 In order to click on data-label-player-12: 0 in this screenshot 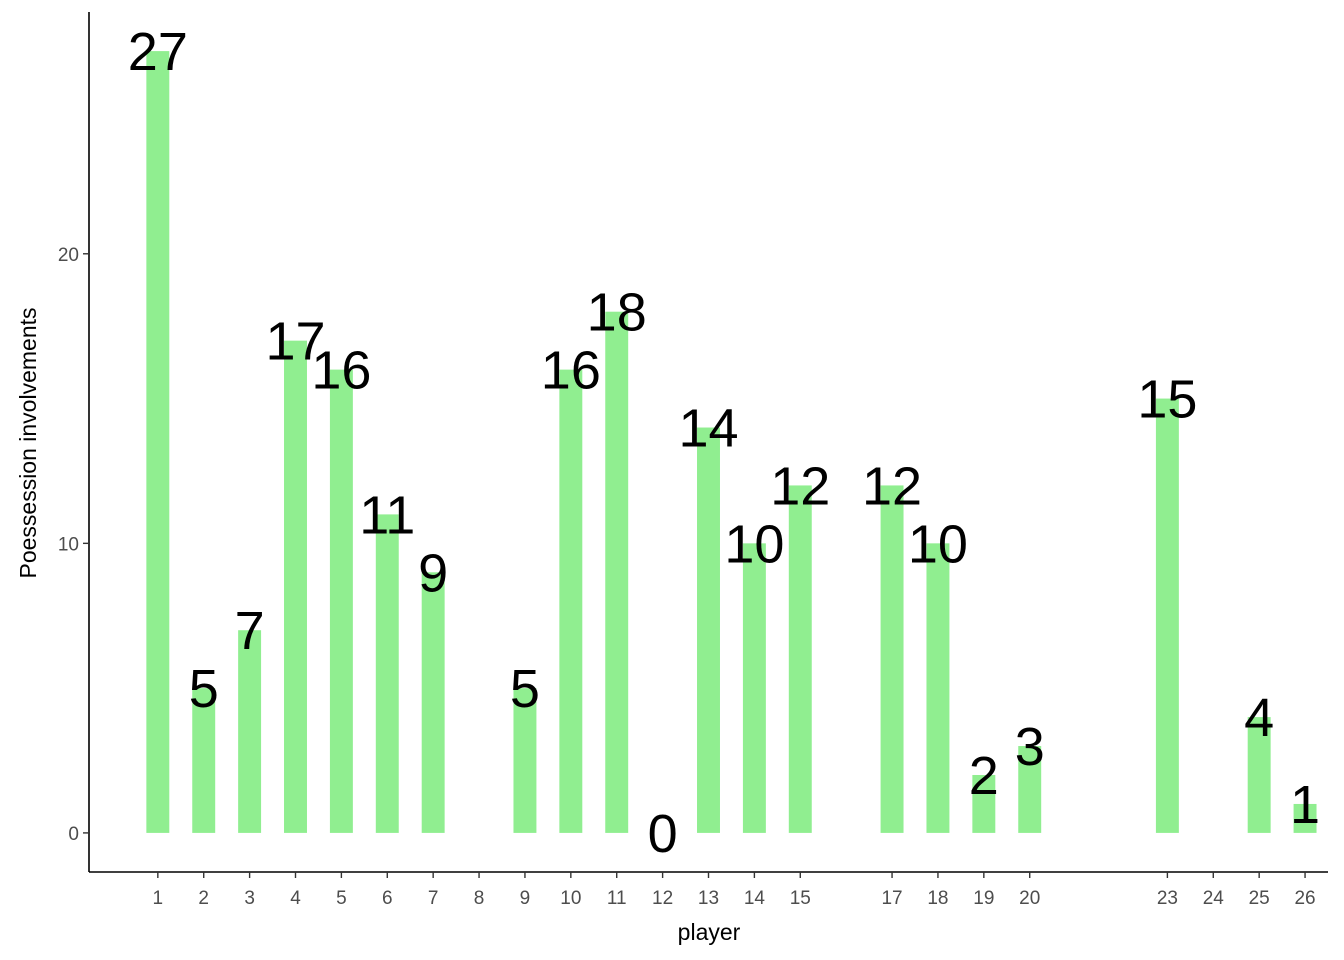, I will do `click(663, 834)`.